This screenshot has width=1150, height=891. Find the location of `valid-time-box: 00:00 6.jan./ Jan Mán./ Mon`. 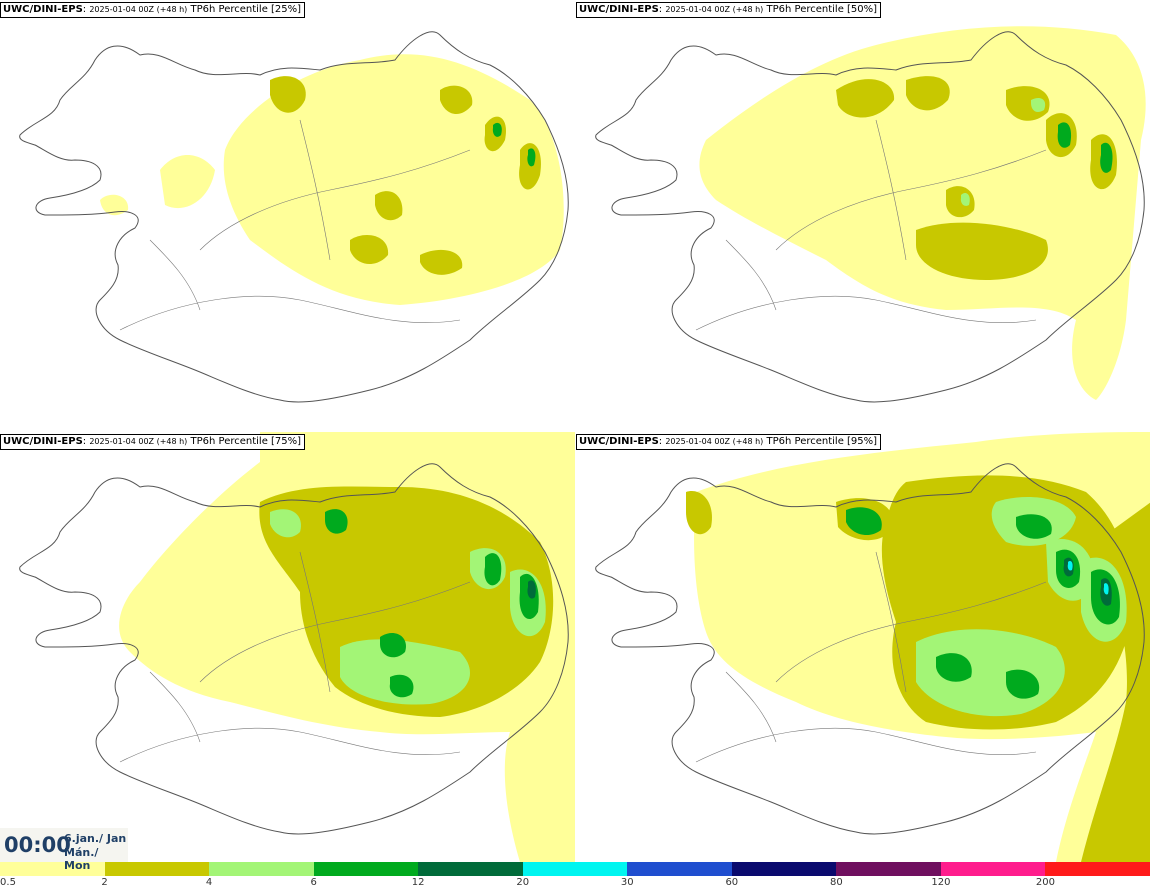

valid-time-box: 00:00 6.jan./ Jan Mán./ Mon is located at coordinates (64, 850).